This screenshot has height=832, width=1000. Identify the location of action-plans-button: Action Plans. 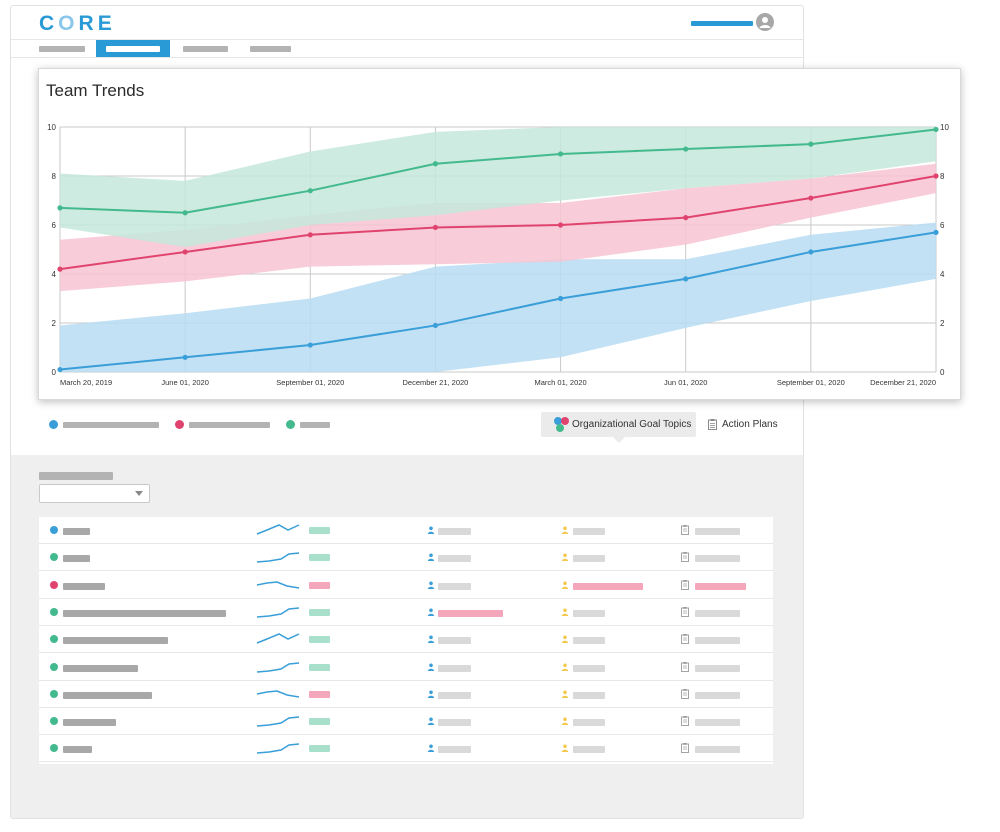
(746, 424).